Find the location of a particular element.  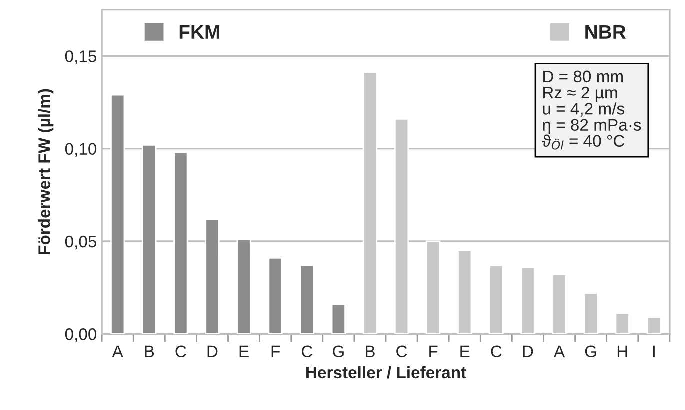

y-axis-title: Förderwert FW (µl/m) is located at coordinates (46, 171).